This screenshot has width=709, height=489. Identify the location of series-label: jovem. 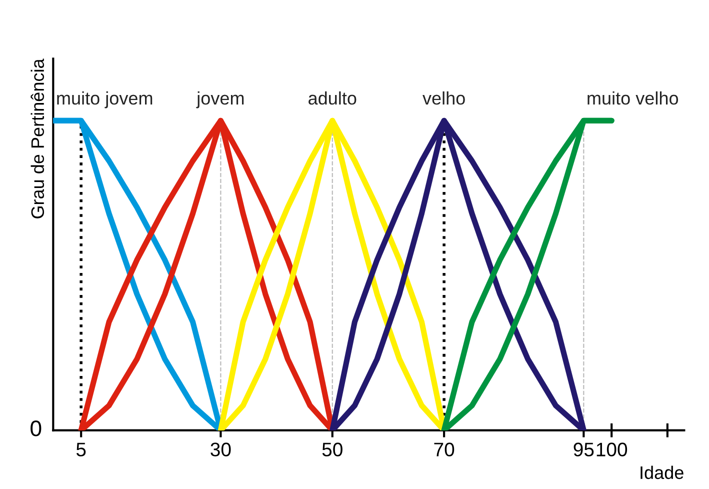
(220, 99).